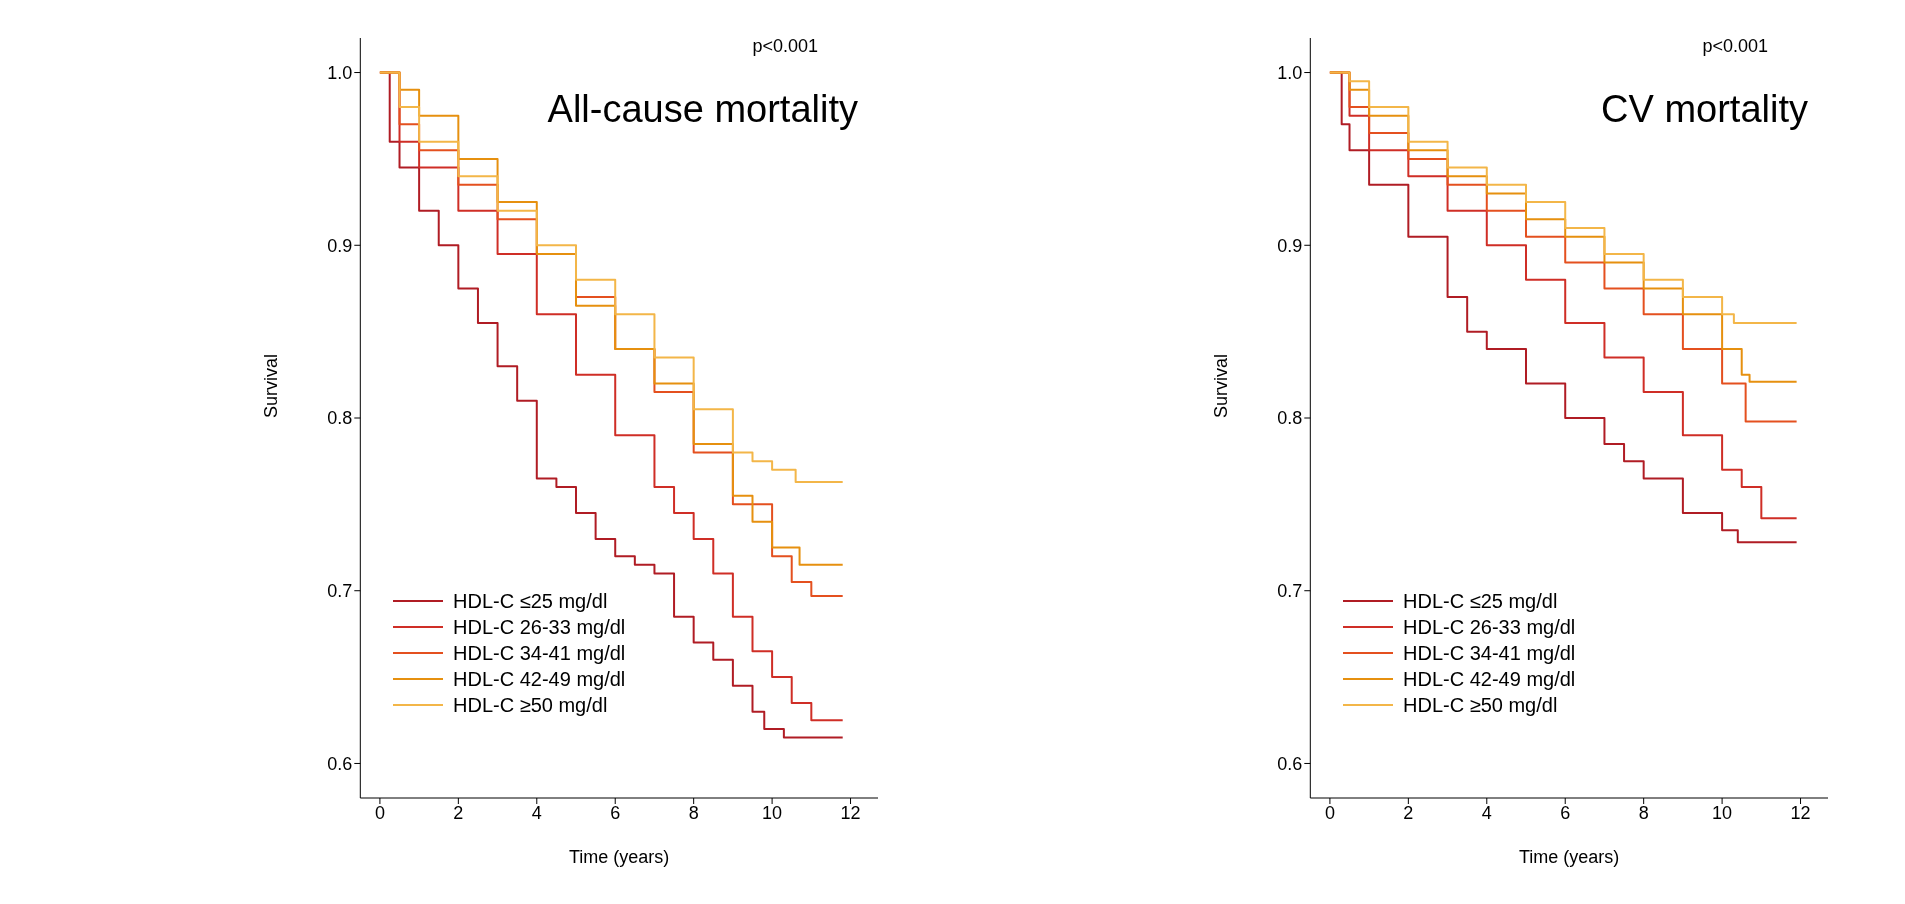 The width and height of the screenshot is (1905, 904). I want to click on text: All-cause mortality, so click(702, 109).